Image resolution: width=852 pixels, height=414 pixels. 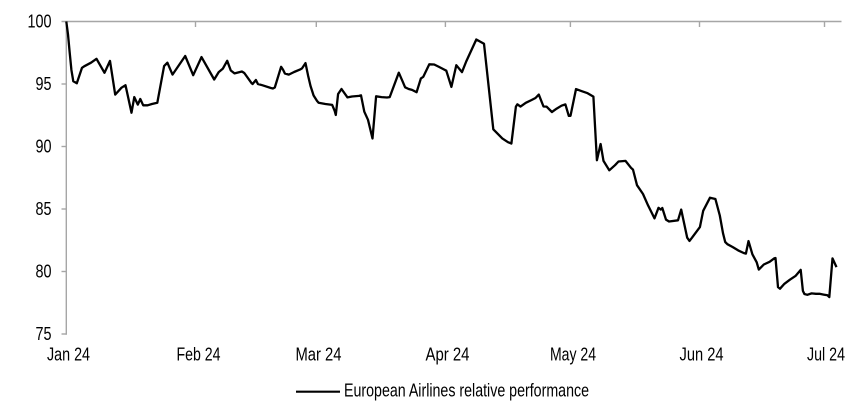 What do you see at coordinates (466, 391) in the screenshot?
I see `svg-text:European Airlines relative per: European Airlines relative performance` at bounding box center [466, 391].